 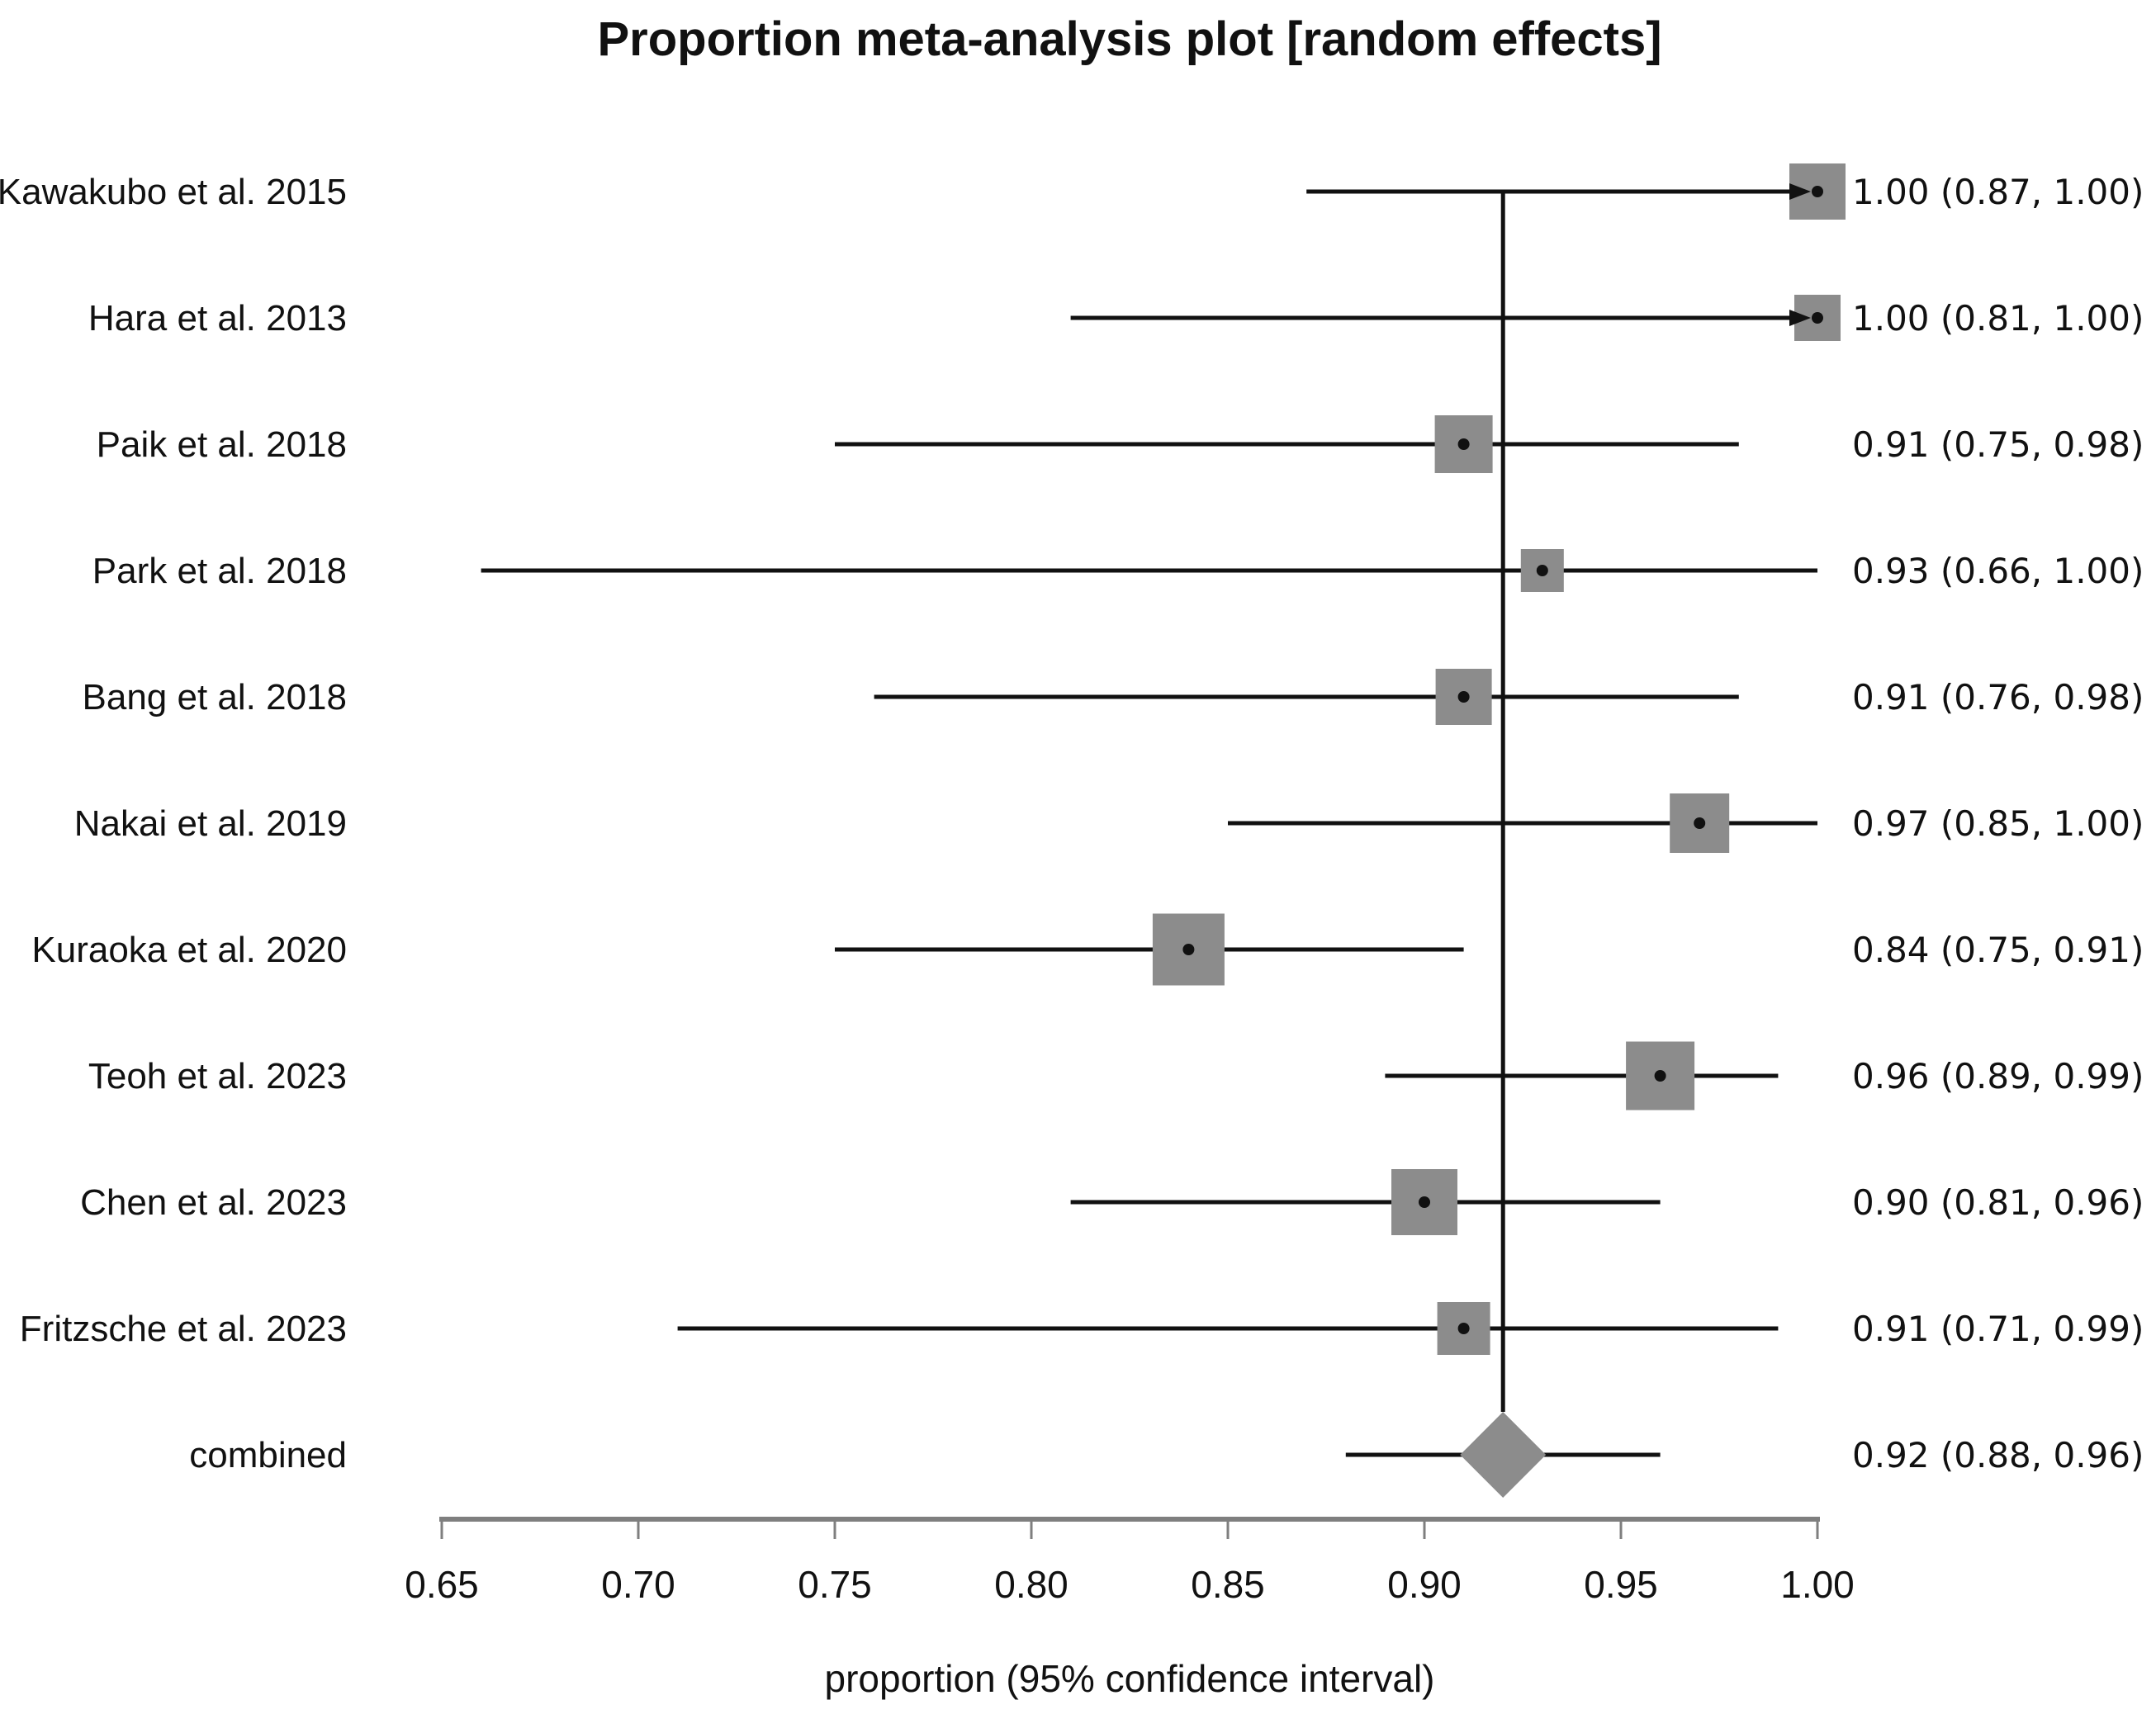 I want to click on study-label: Hara et al. 2013, so click(x=218, y=318).